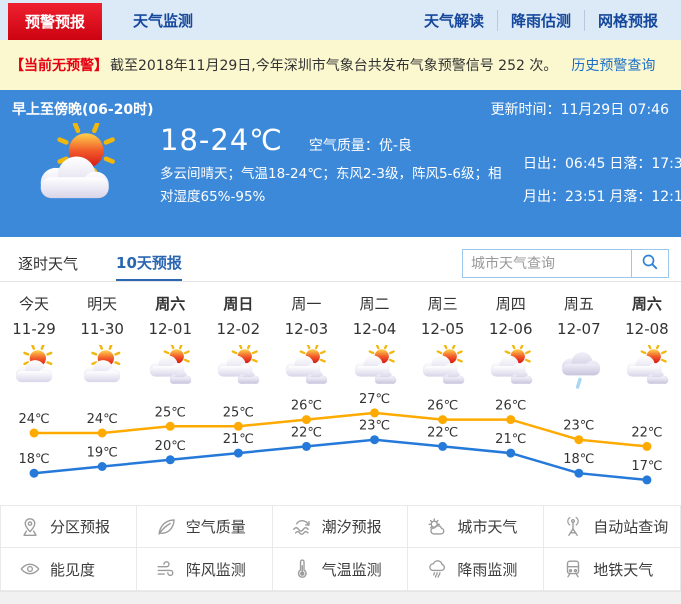 The image size is (681, 604). I want to click on search-button, so click(650, 263).